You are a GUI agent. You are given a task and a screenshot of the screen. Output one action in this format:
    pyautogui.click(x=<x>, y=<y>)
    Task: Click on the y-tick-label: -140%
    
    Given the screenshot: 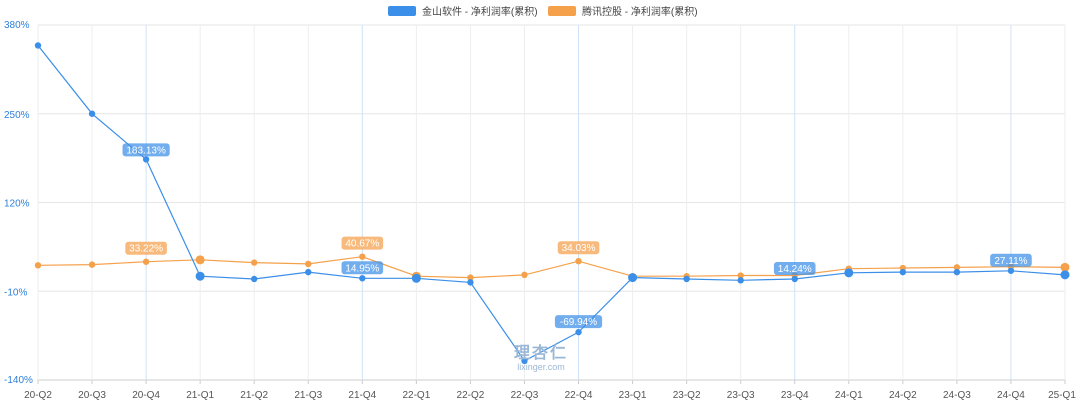 What is the action you would take?
    pyautogui.click(x=18, y=380)
    